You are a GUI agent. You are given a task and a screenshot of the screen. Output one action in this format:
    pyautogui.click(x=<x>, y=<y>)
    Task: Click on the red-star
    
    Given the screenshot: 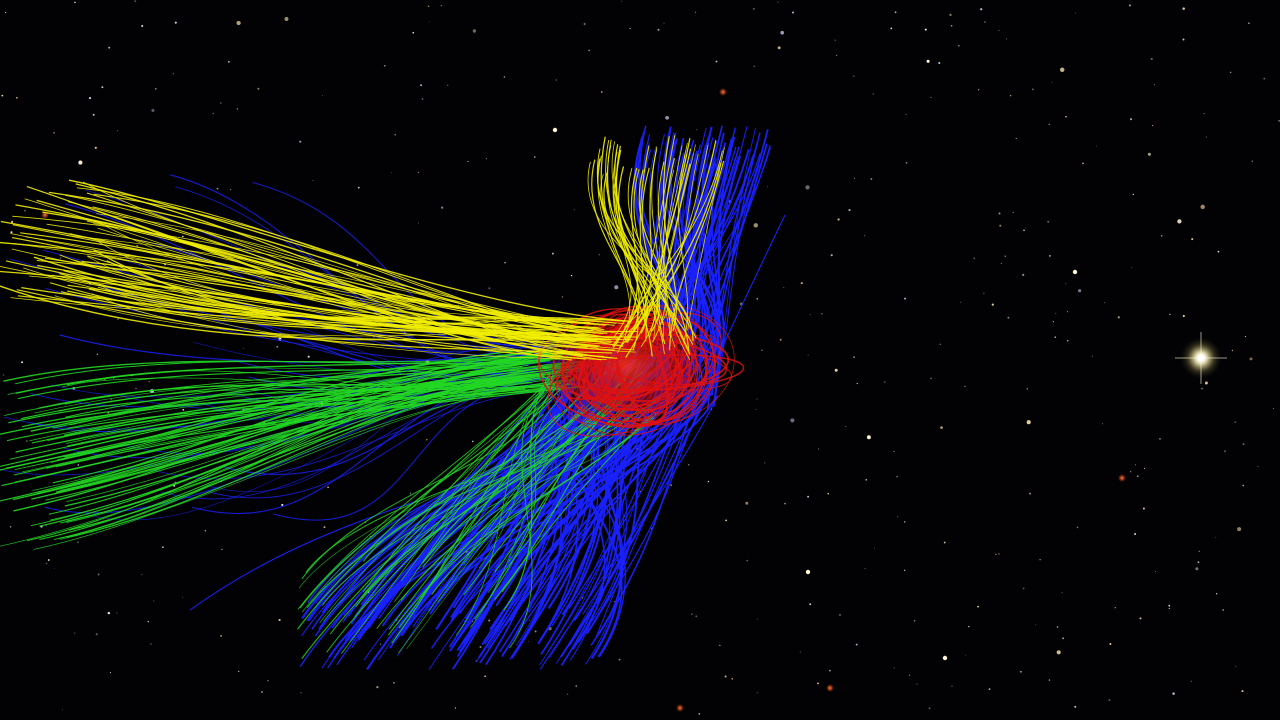 What is the action you would take?
    pyautogui.click(x=723, y=92)
    